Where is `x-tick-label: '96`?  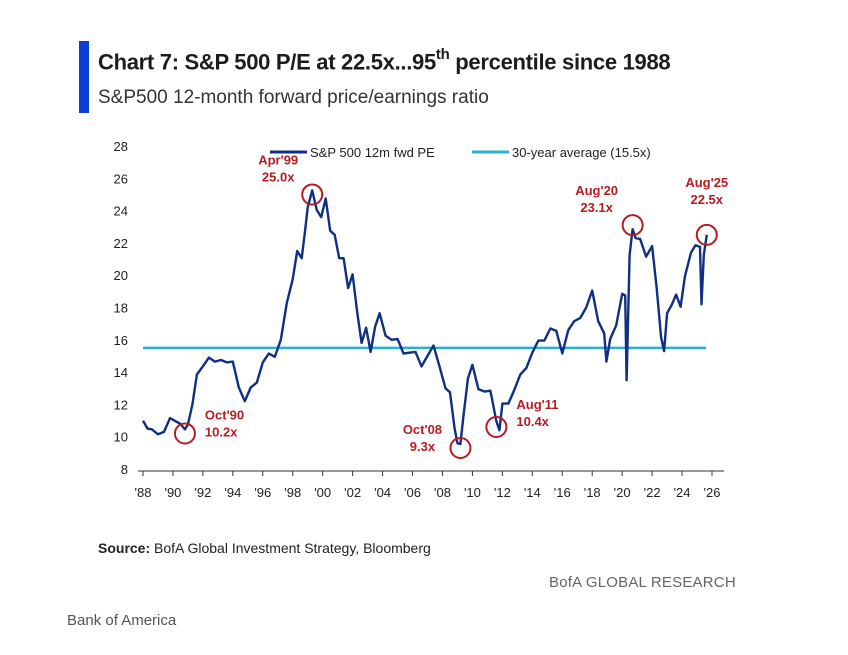
x-tick-label: '96 is located at coordinates (262, 492).